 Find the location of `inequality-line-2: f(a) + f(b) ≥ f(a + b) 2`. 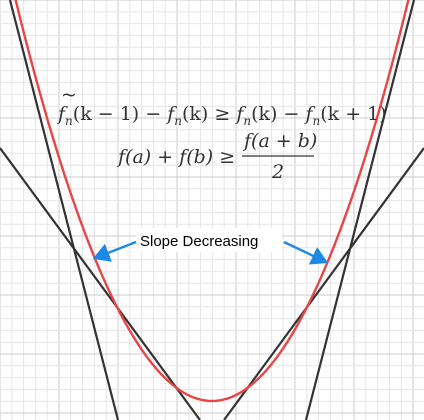

inequality-line-2: f(a) + f(b) ≥ f(a + b) 2 is located at coordinates (216, 156).